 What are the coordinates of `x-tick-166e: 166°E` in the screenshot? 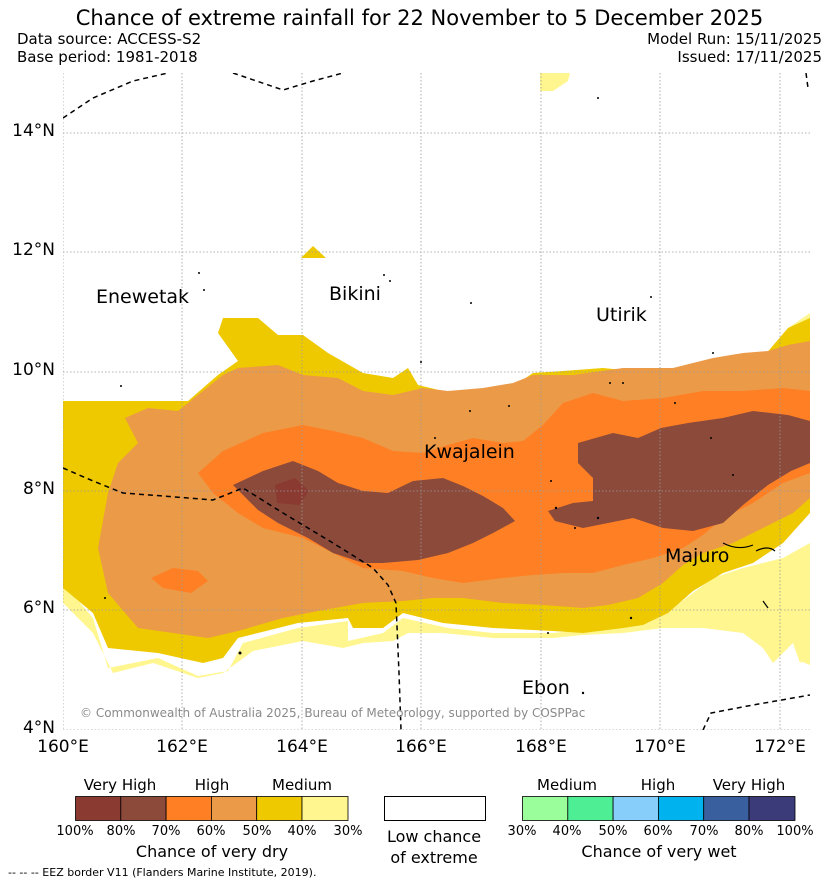 It's located at (421, 747).